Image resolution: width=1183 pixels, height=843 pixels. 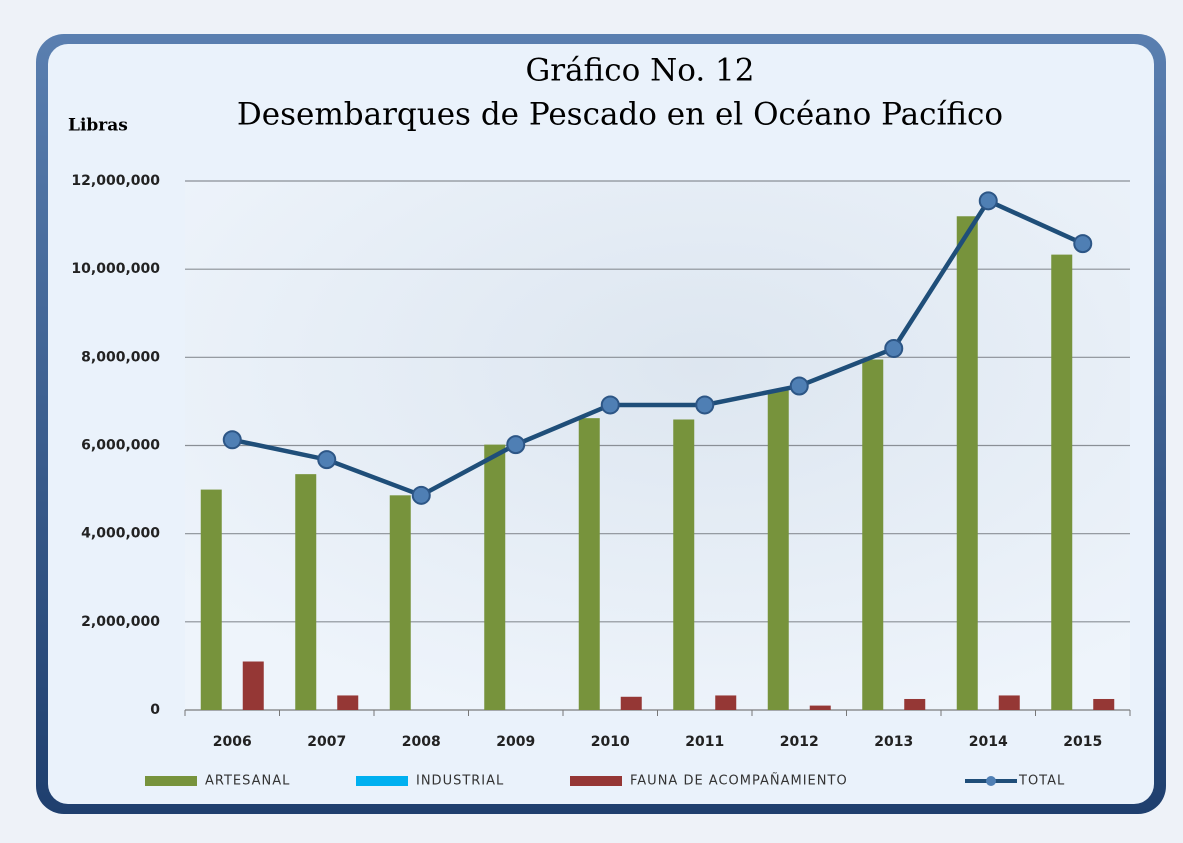 I want to click on x-tick-label: 2010, so click(x=610, y=742).